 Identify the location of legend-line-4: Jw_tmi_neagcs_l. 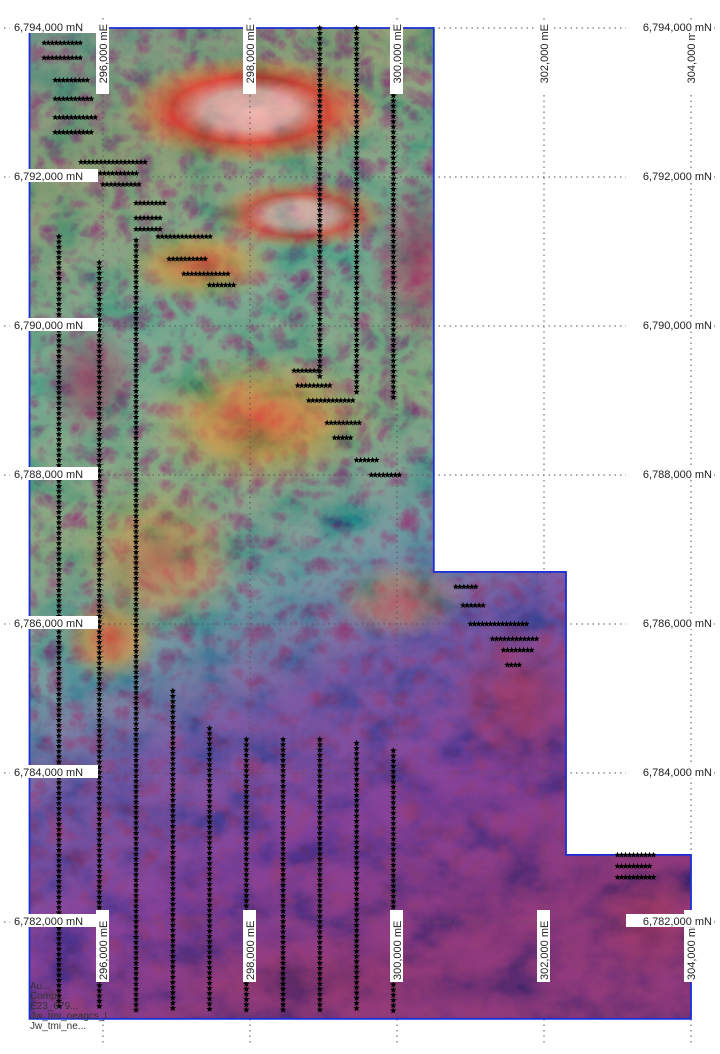
(68, 1017).